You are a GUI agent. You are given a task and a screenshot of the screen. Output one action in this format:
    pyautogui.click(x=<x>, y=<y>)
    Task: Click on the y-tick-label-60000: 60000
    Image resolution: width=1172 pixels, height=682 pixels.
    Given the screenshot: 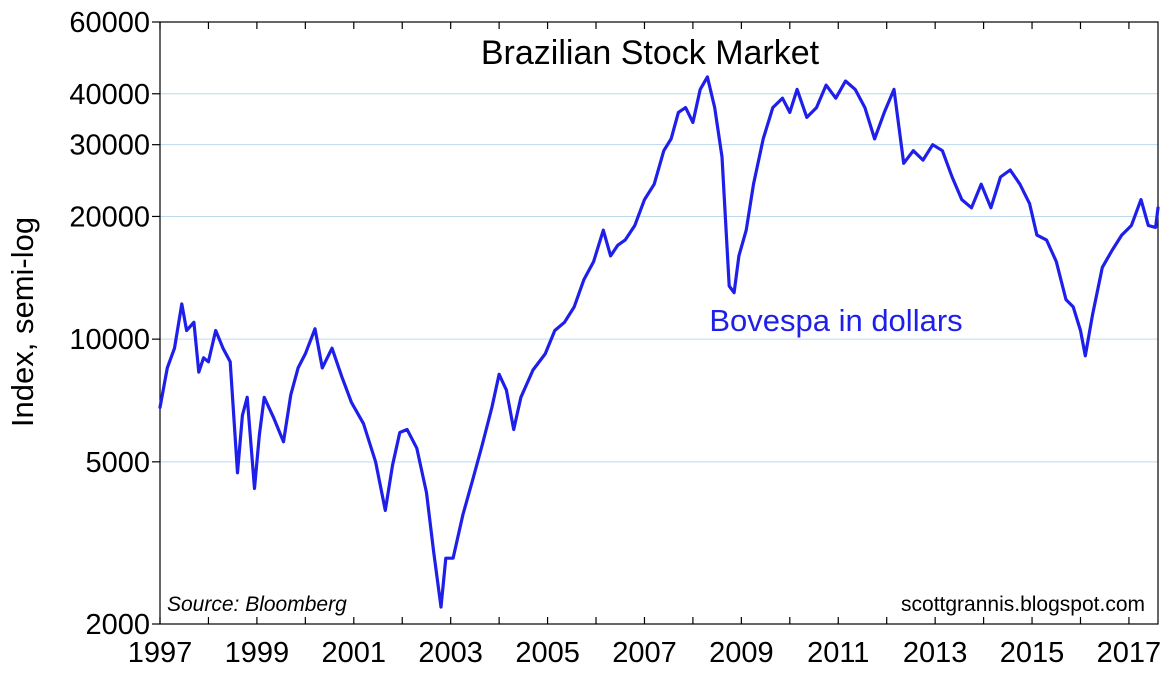 What is the action you would take?
    pyautogui.click(x=109, y=23)
    